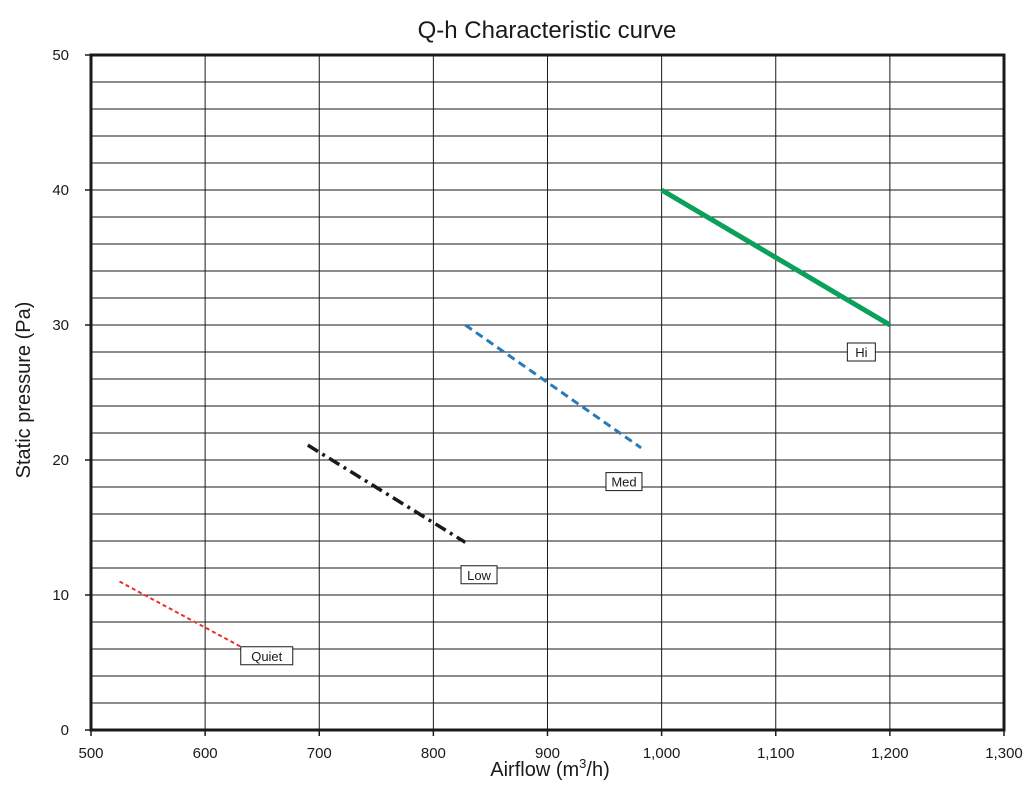 This screenshot has width=1024, height=805. Describe the element at coordinates (60, 325) in the screenshot. I see `y-tick-label: 30` at that location.